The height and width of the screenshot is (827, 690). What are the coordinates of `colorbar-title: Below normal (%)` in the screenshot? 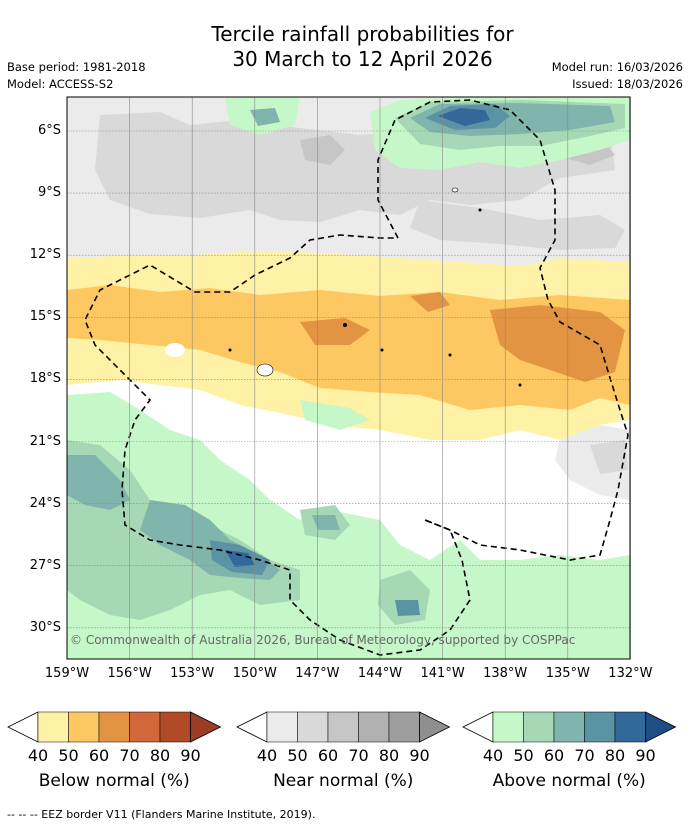 It's located at (114, 781).